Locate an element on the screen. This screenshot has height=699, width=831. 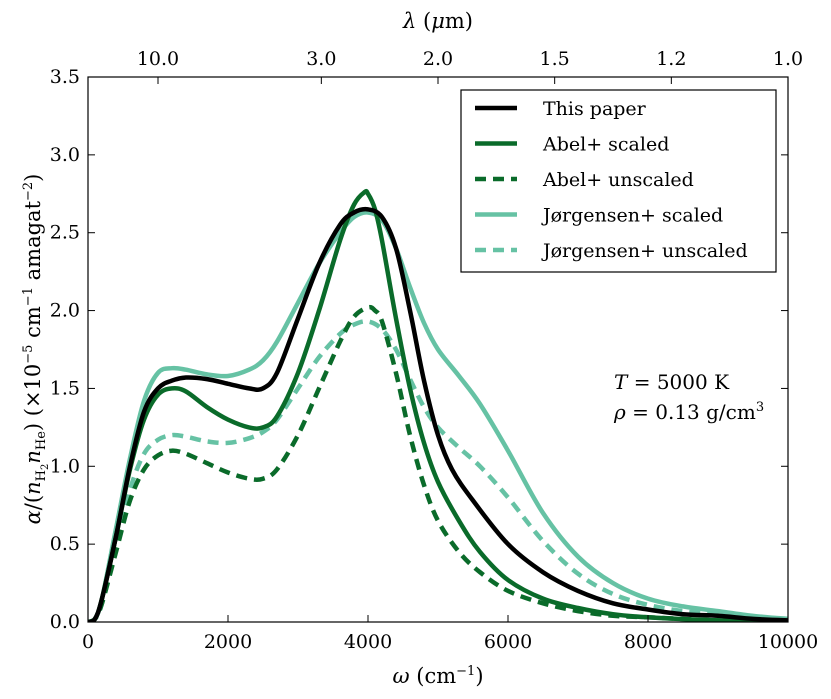
x-axis-title: ω (cm−1) is located at coordinates (437, 676).